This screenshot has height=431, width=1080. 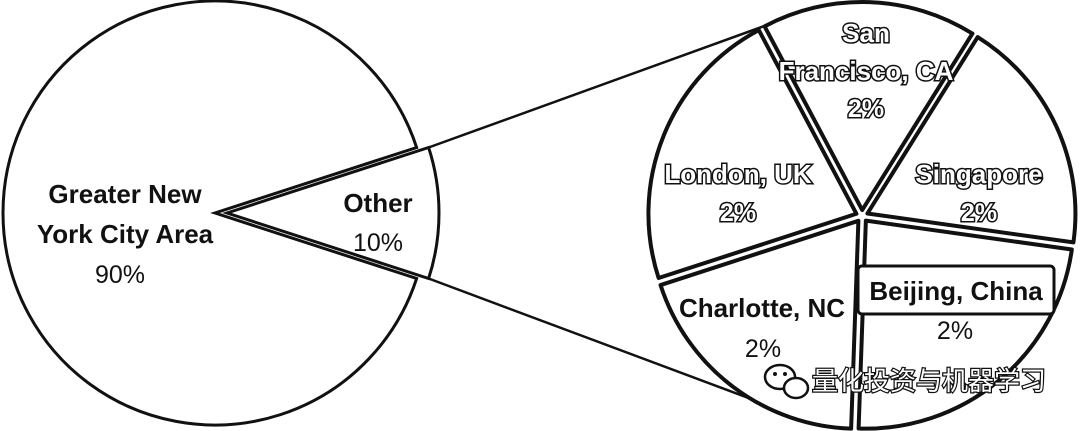 I want to click on slice-value-san-francisco: 2%, so click(x=866, y=109).